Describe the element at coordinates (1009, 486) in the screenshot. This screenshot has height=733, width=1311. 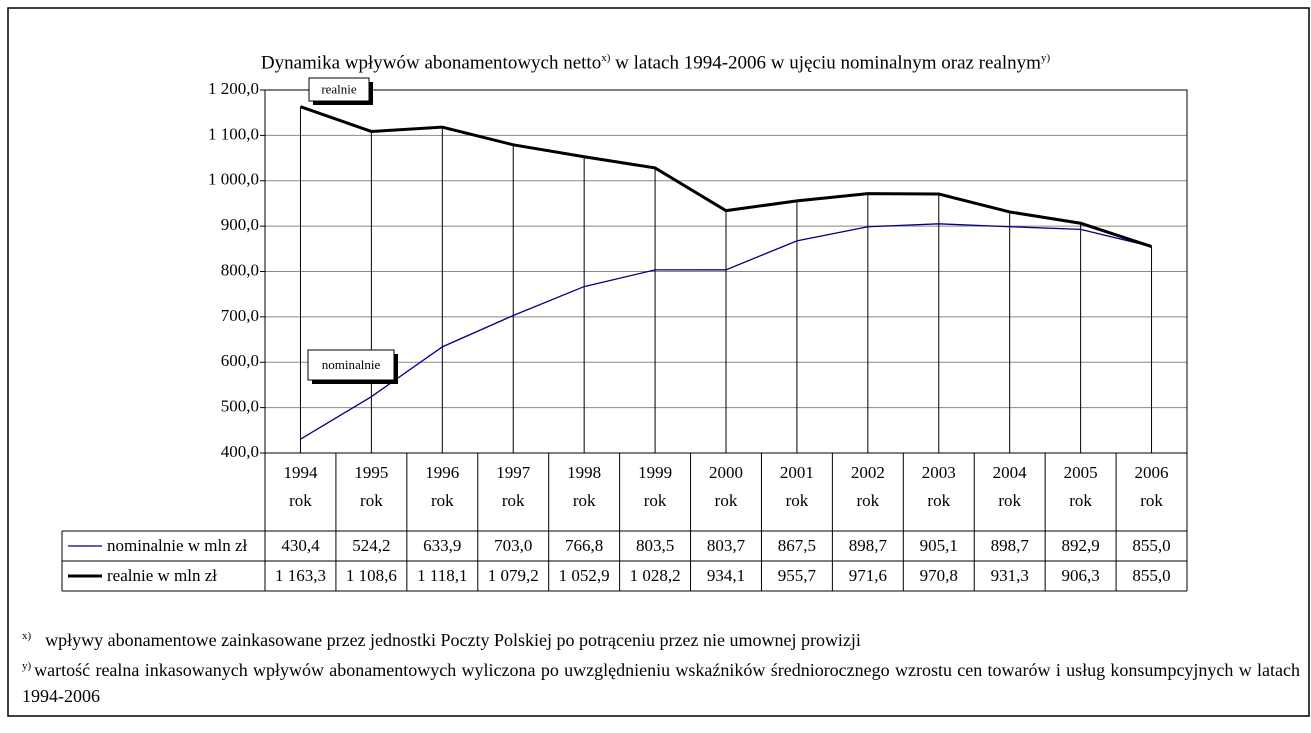
I see `x-tick-label: 2004 rok` at that location.